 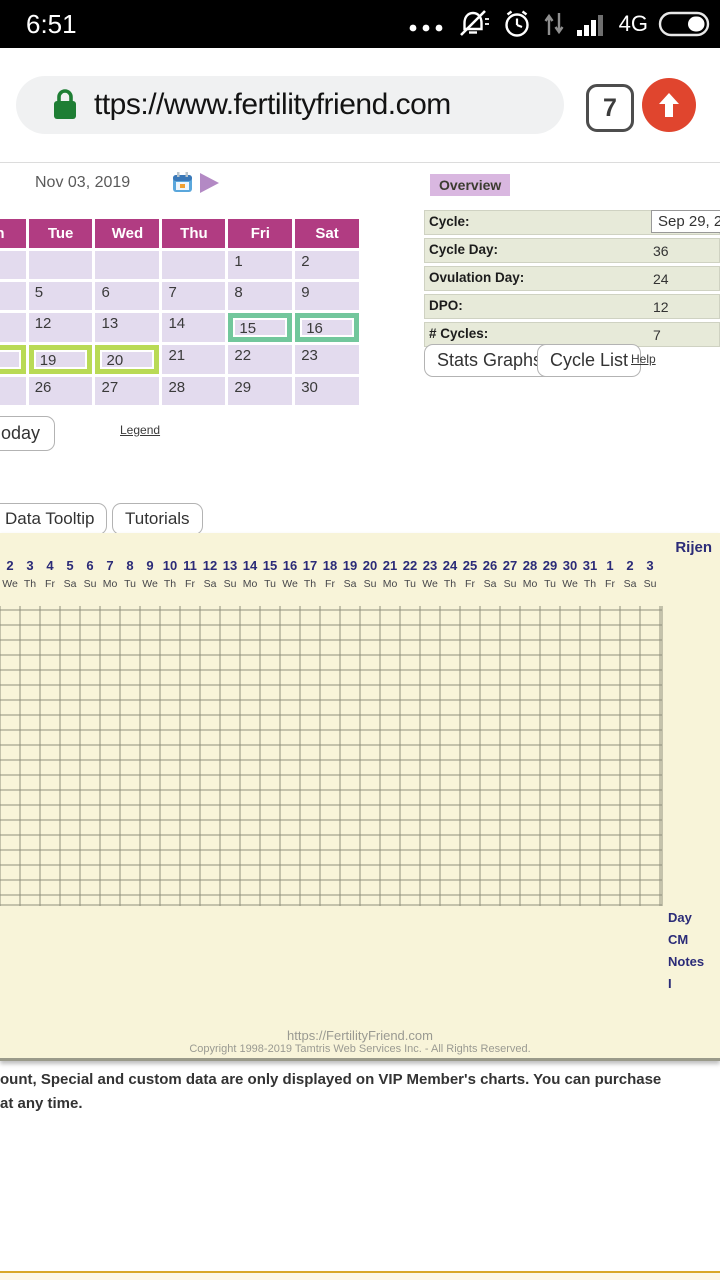 I want to click on intercourse-row-label: I, so click(x=670, y=983).